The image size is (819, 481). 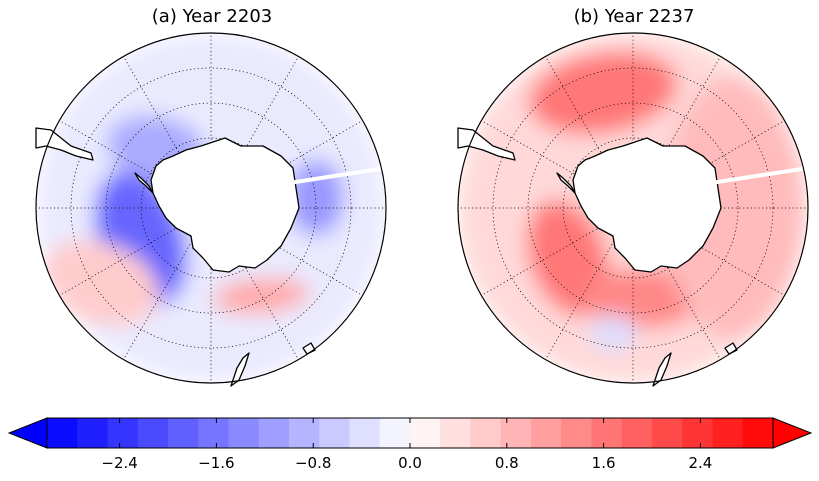 I want to click on colorbar, so click(x=410, y=433).